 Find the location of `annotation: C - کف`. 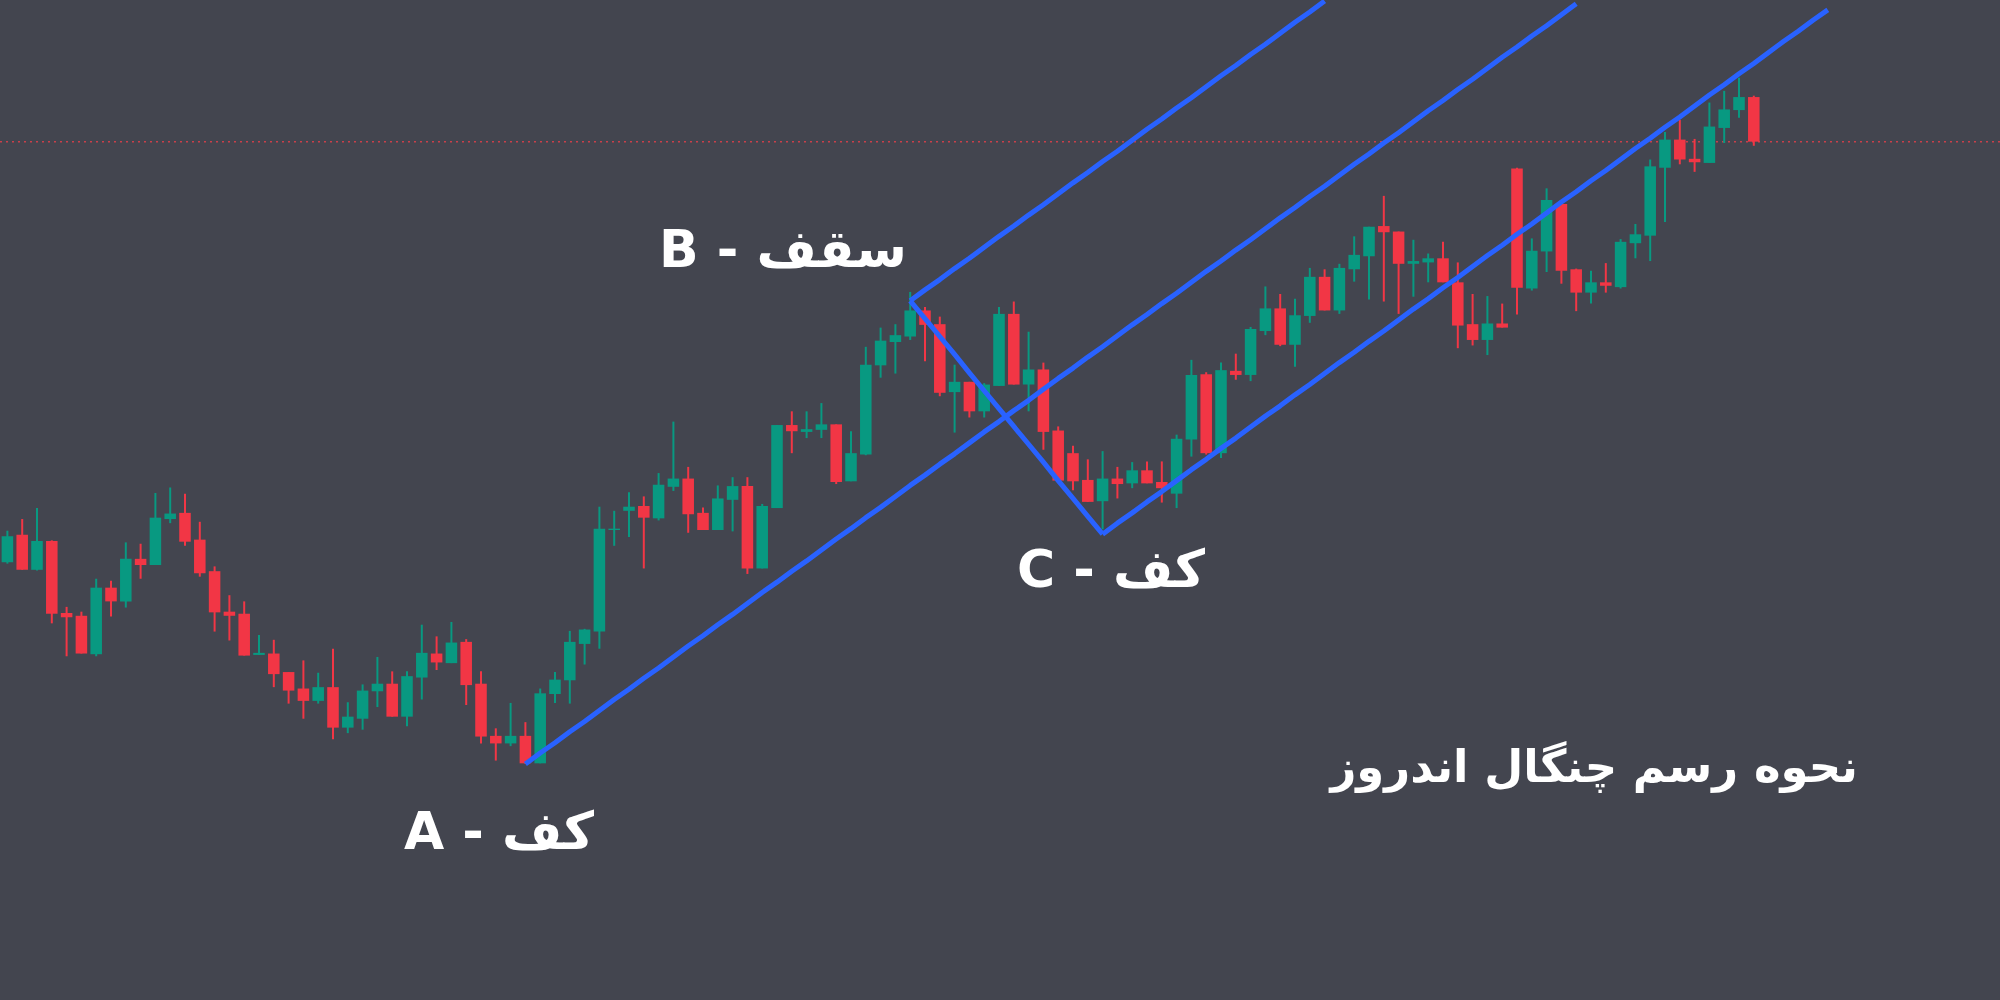

annotation: C - کف is located at coordinates (1111, 569).